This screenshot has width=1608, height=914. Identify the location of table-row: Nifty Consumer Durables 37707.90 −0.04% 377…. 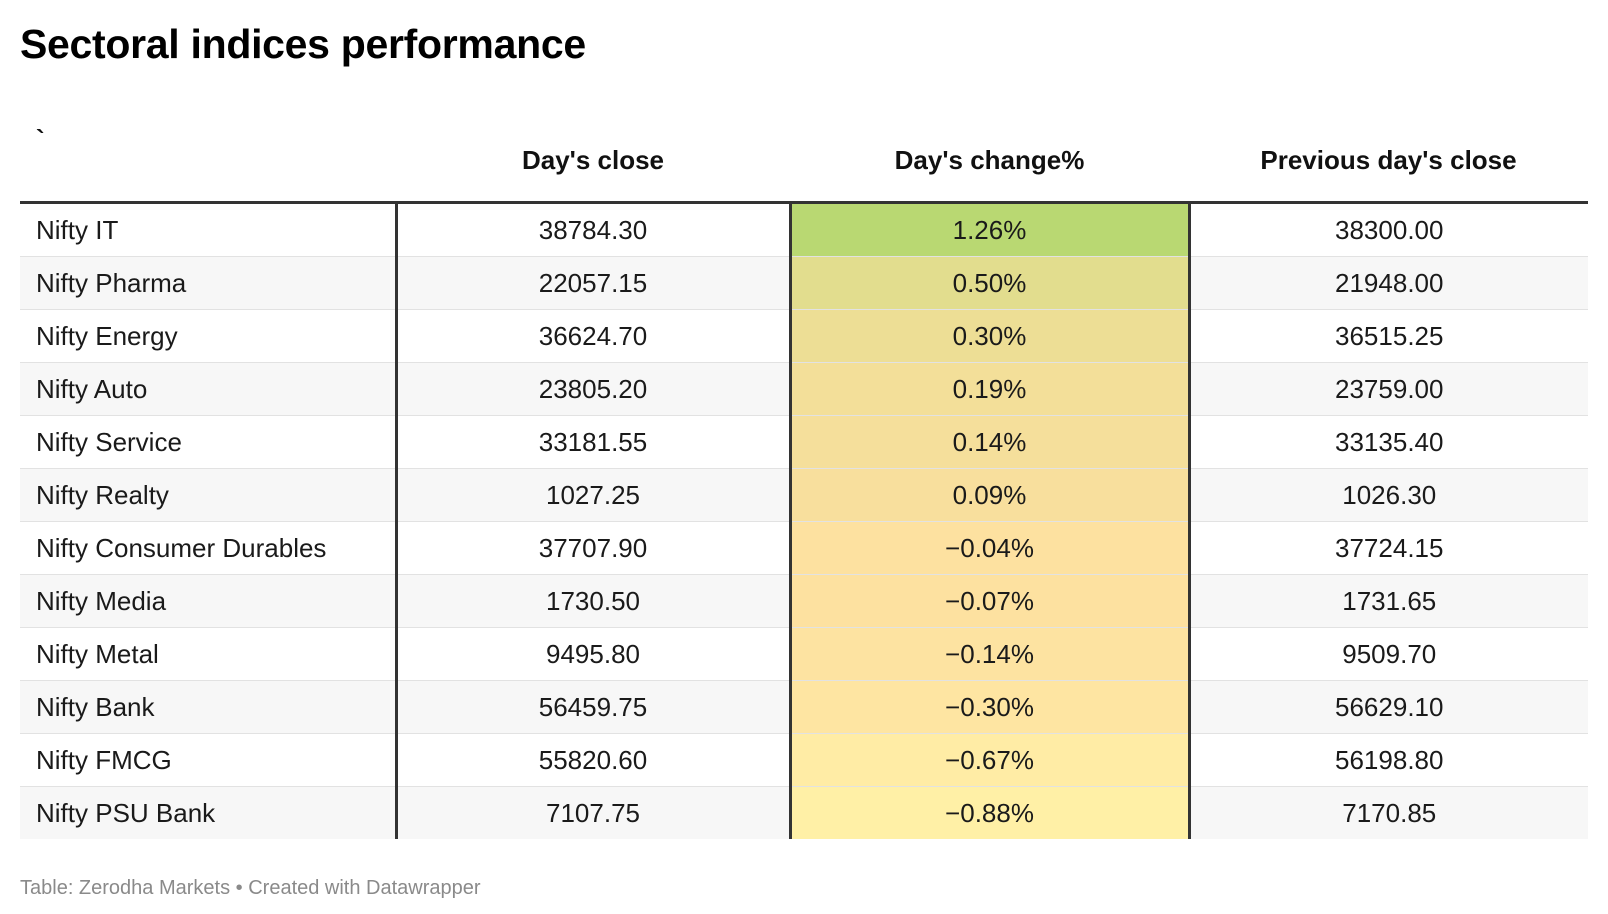
(804, 548).